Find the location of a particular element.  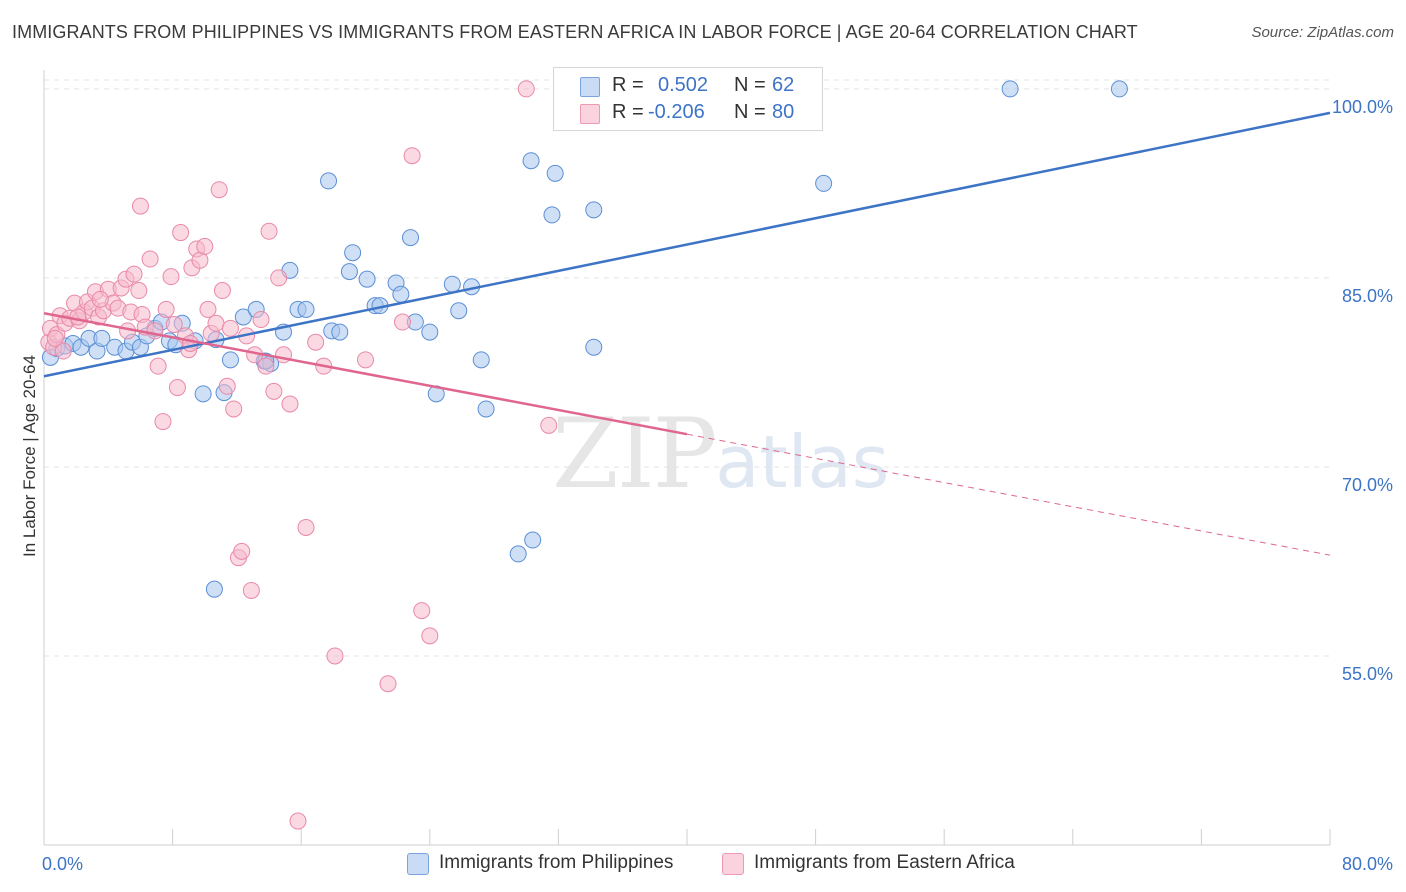

r-value: 0.502 is located at coordinates (683, 85).